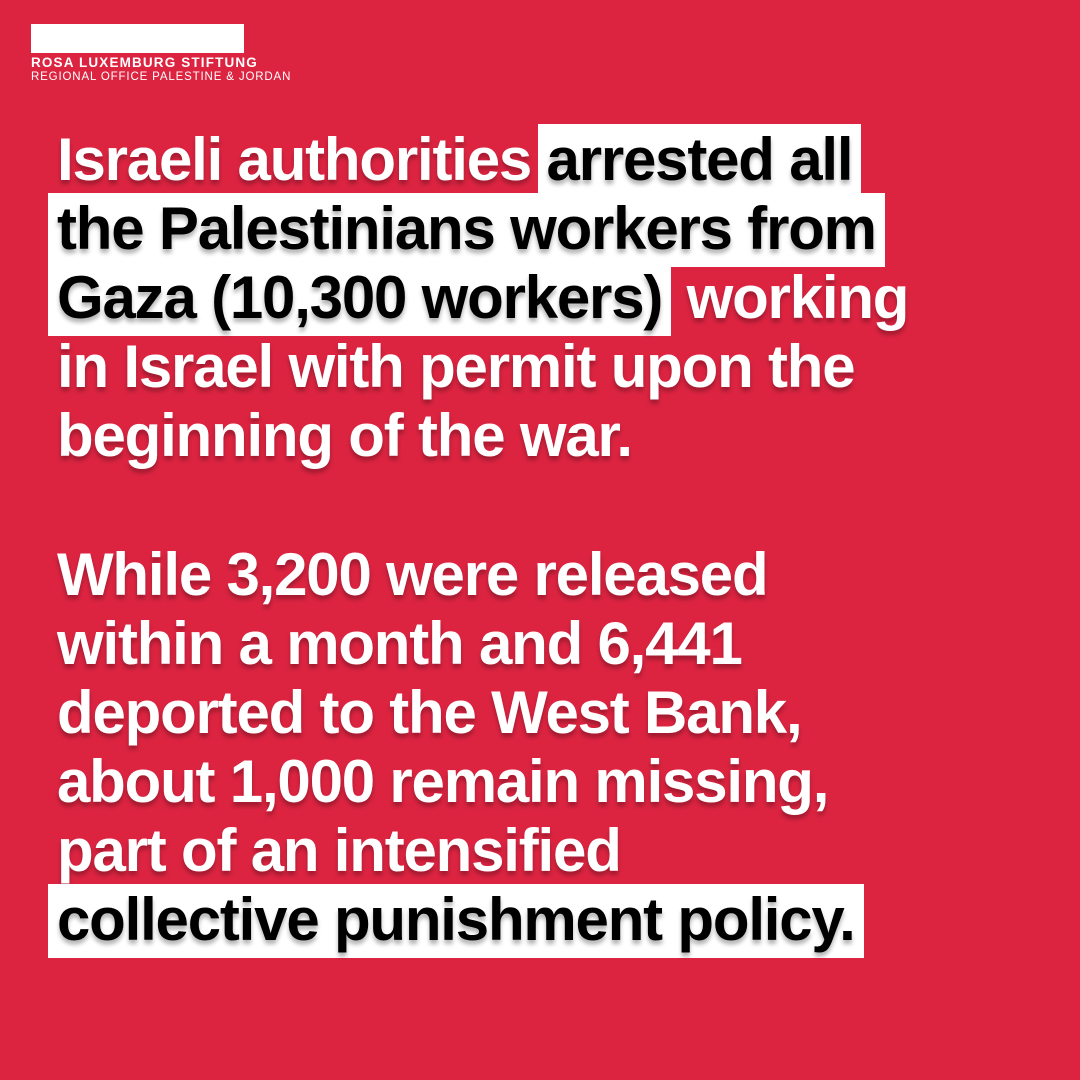  Describe the element at coordinates (790, 297) in the screenshot. I see `text-segment: working` at that location.